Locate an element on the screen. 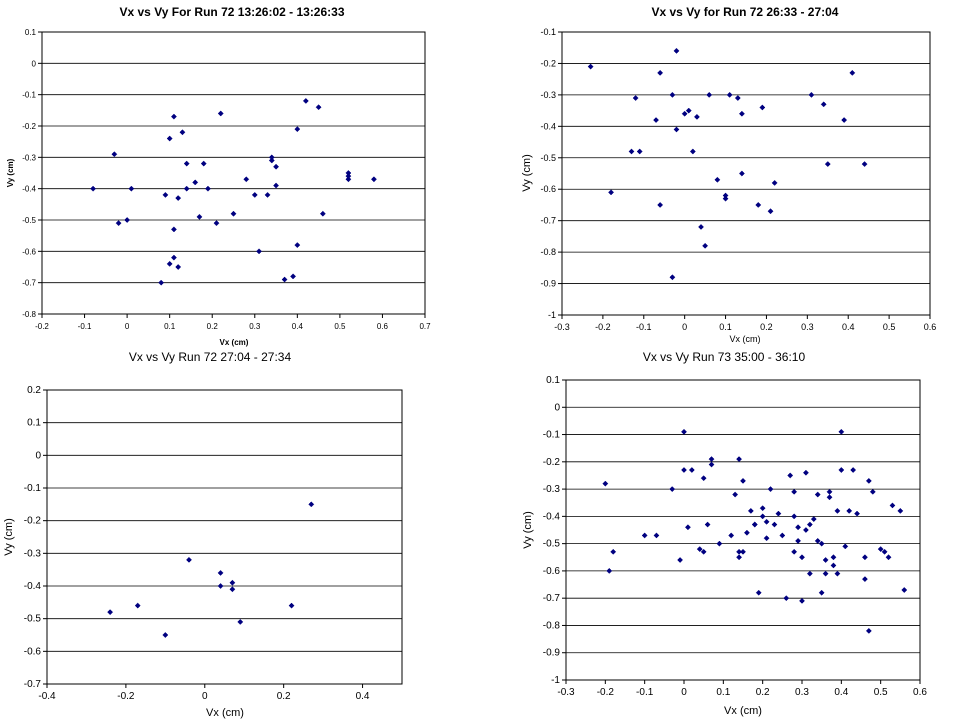 The height and width of the screenshot is (720, 960). y-tick-label: -1 is located at coordinates (555, 680).